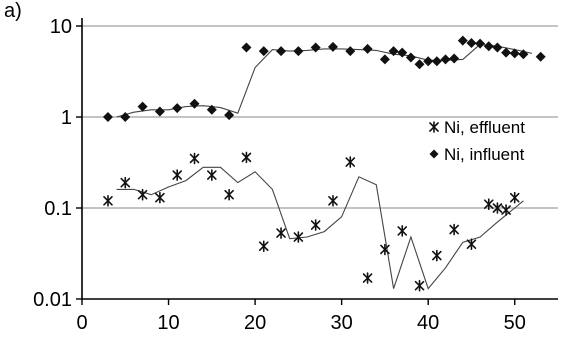 This screenshot has width=563, height=345. Describe the element at coordinates (168, 323) in the screenshot. I see `x-tick-label: 10` at that location.